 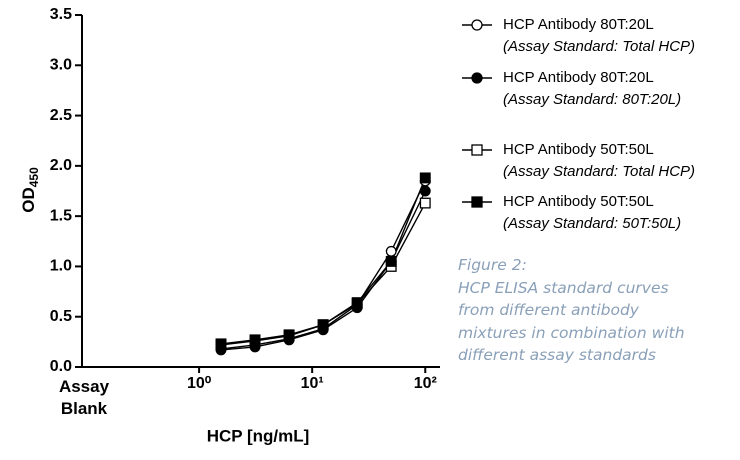 What do you see at coordinates (563, 287) in the screenshot?
I see `caption-line: HCP ELISA standard curves` at bounding box center [563, 287].